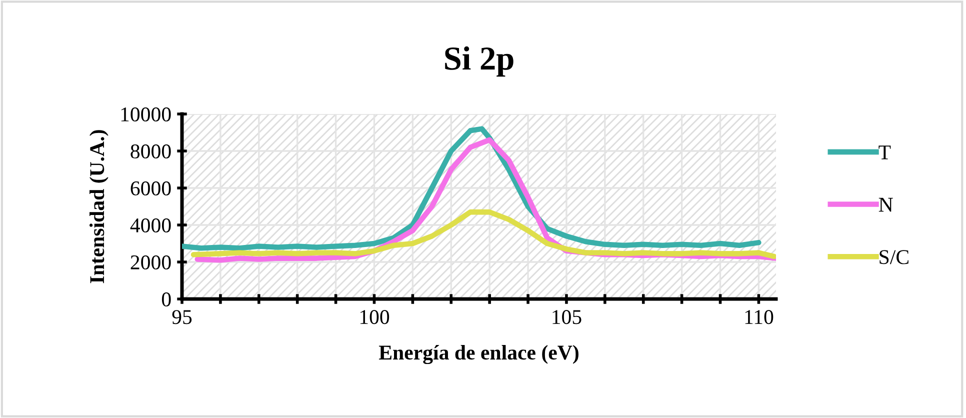 The height and width of the screenshot is (418, 966). Describe the element at coordinates (150, 151) in the screenshot. I see `y-tick-label: 8000` at that location.